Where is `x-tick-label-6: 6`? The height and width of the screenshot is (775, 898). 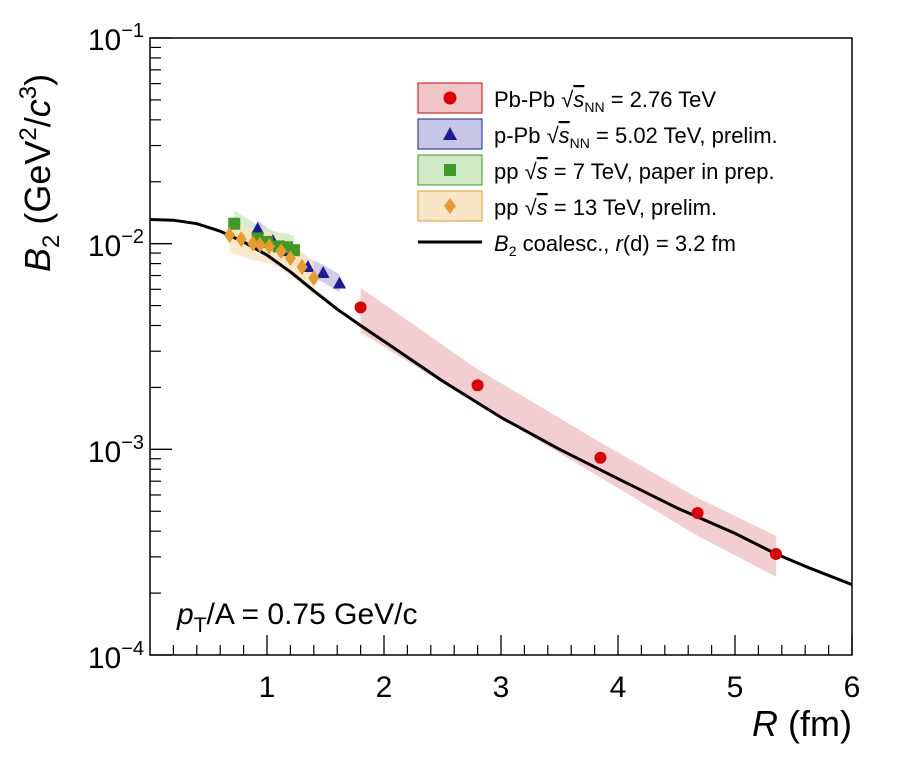 x-tick-label-6: 6 is located at coordinates (852, 687).